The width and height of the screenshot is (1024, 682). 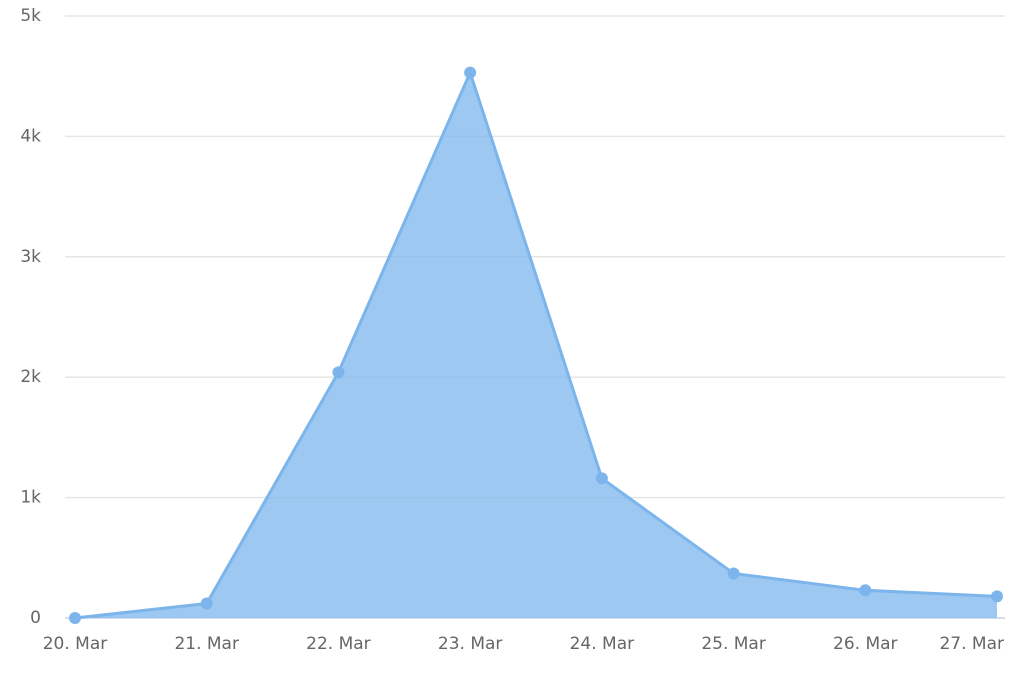 What do you see at coordinates (30, 377) in the screenshot?
I see `y-tick-label: 2k` at bounding box center [30, 377].